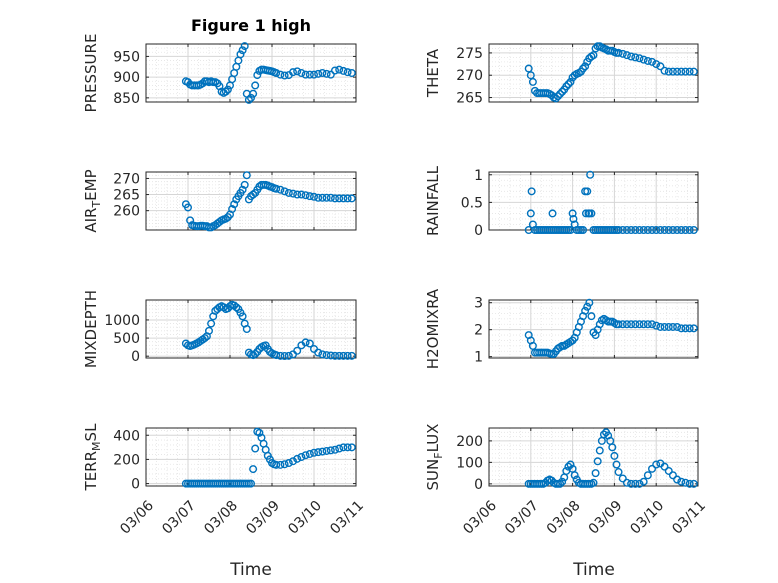 The width and height of the screenshot is (778, 583). I want to click on subplot-theta: 265 270 275 THETA, so click(561, 74).